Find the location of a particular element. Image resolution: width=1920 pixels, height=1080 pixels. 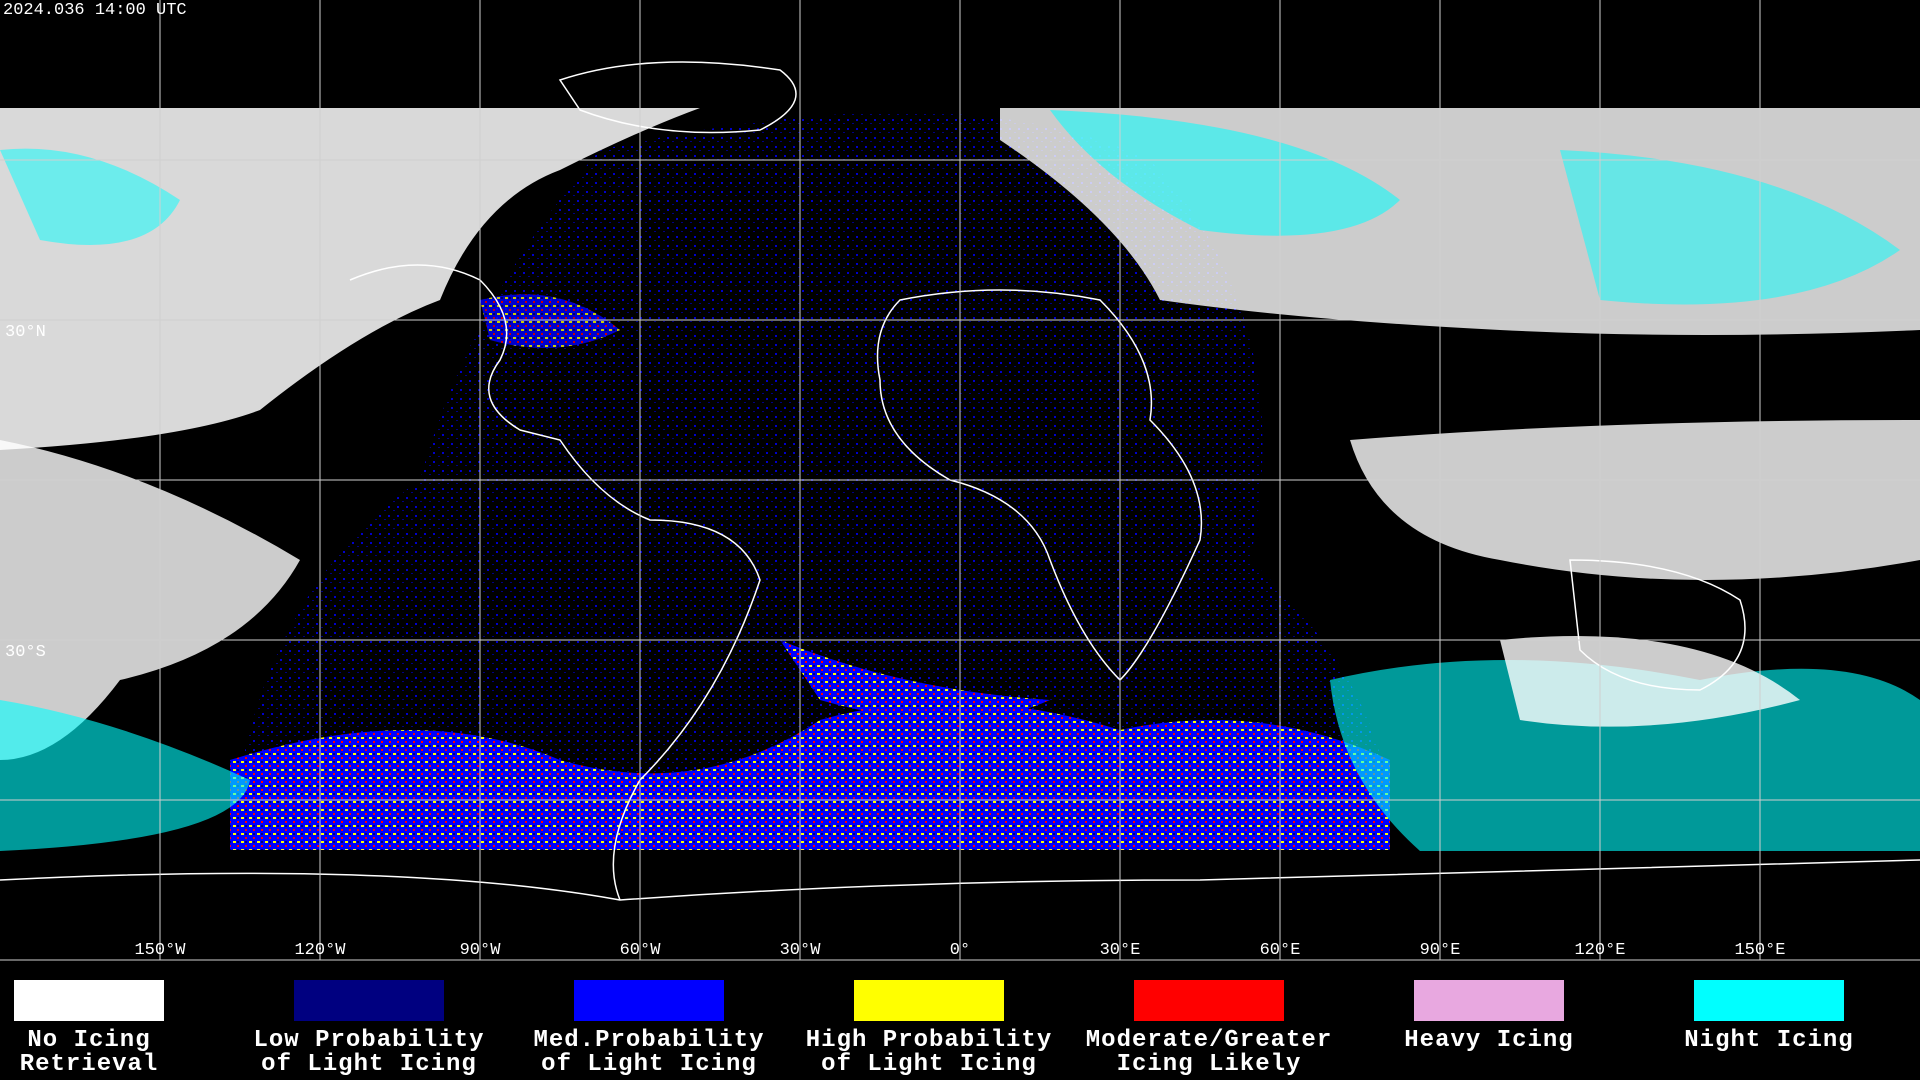

lon-label: 0° is located at coordinates (960, 950).